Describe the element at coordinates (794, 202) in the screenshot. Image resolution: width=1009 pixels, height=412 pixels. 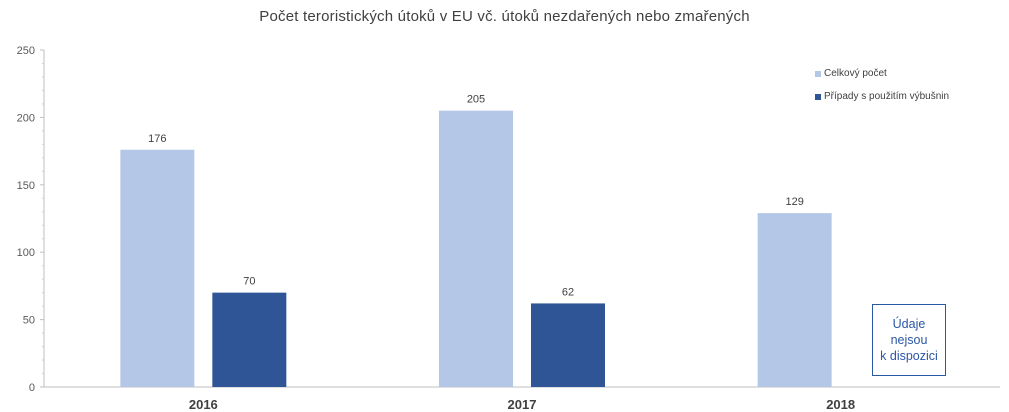
I see `data-label: 129` at that location.